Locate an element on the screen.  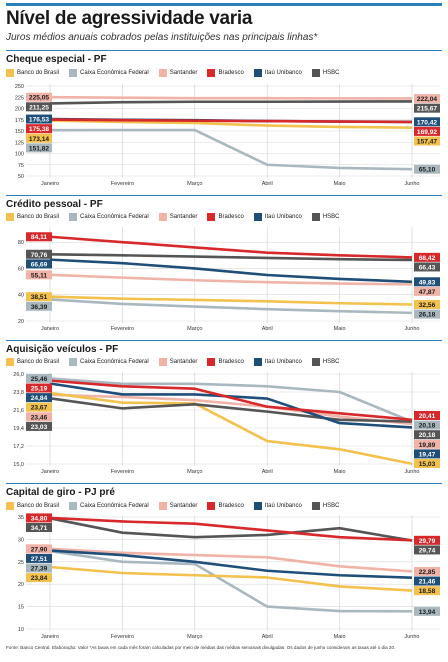
y-tick-label: 23,8 is located at coordinates (18, 393).